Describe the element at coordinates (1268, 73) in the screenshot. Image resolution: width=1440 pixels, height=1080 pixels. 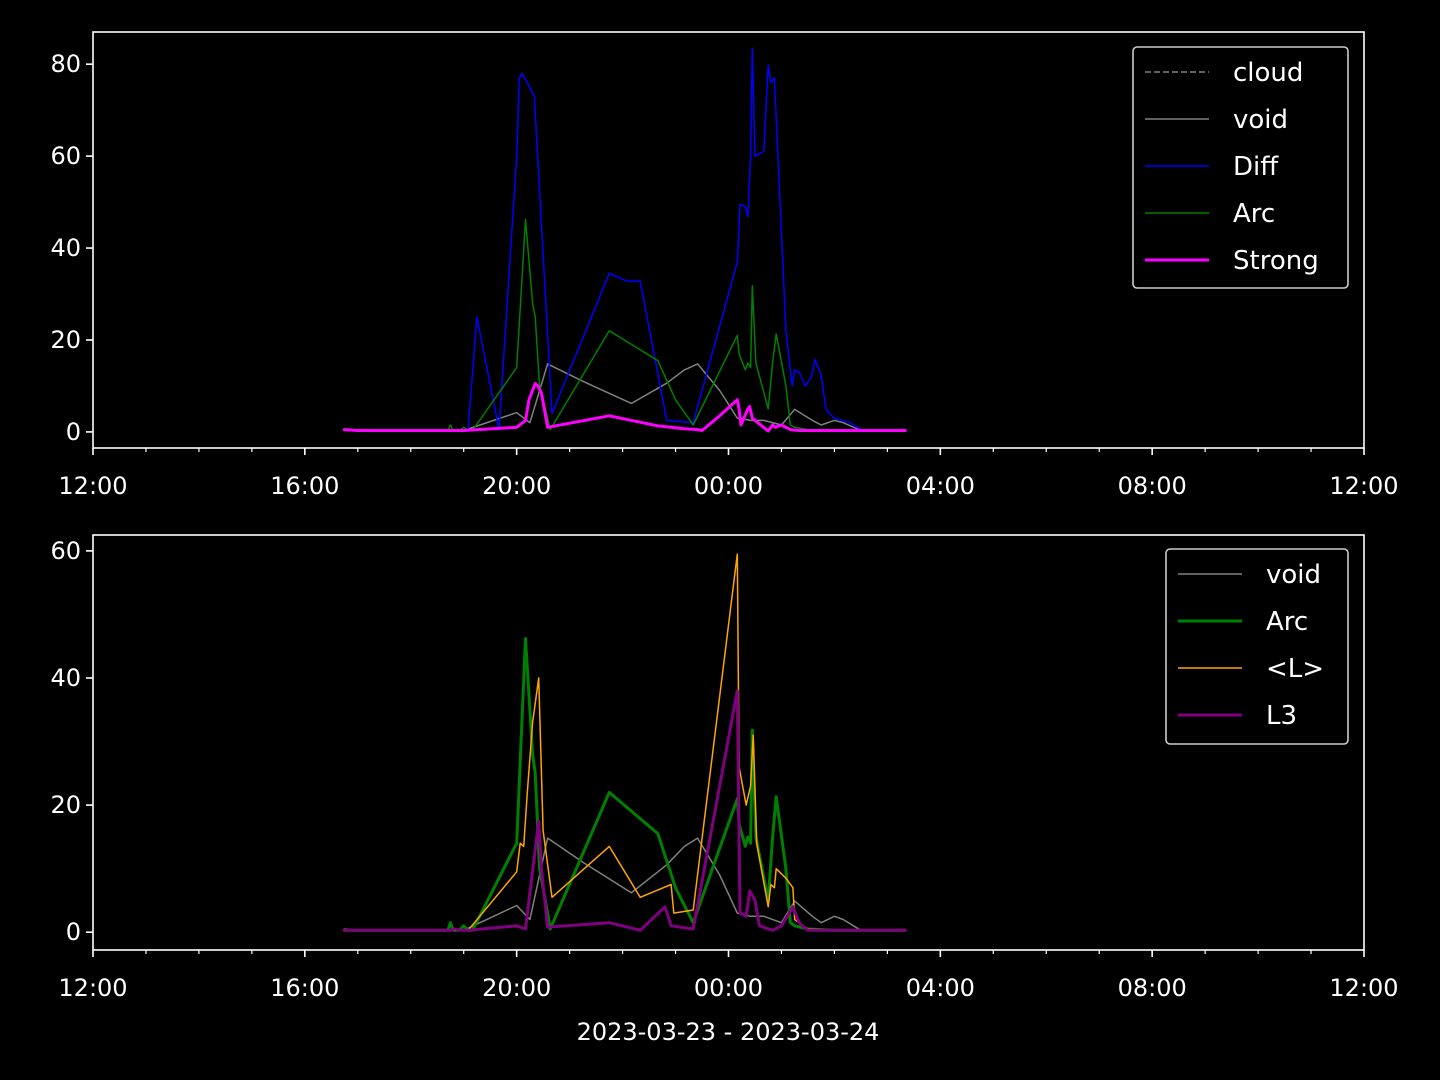
I see `legend-label: cloud` at that location.